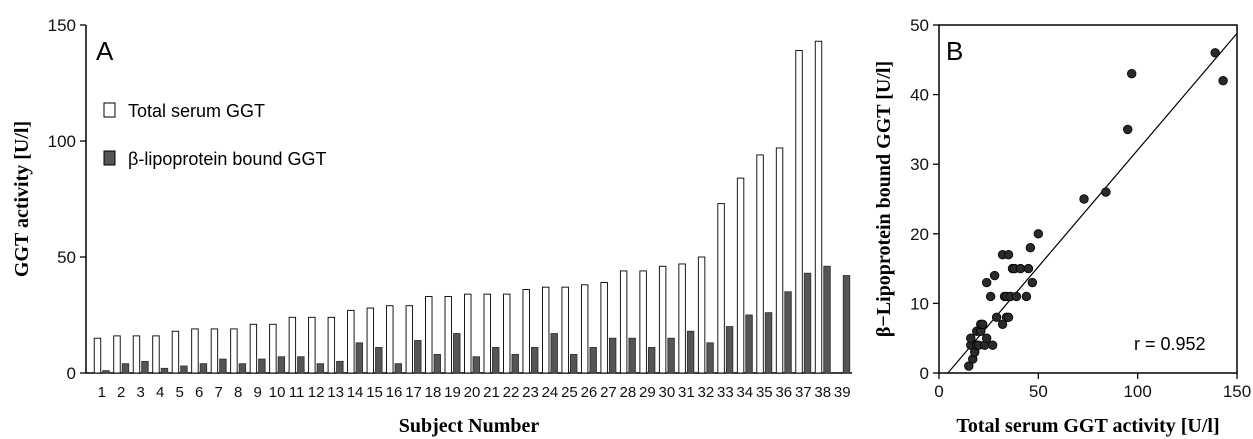 The image size is (1253, 439). What do you see at coordinates (803, 392) in the screenshot?
I see `panel-a-x-tick-label: 37` at bounding box center [803, 392].